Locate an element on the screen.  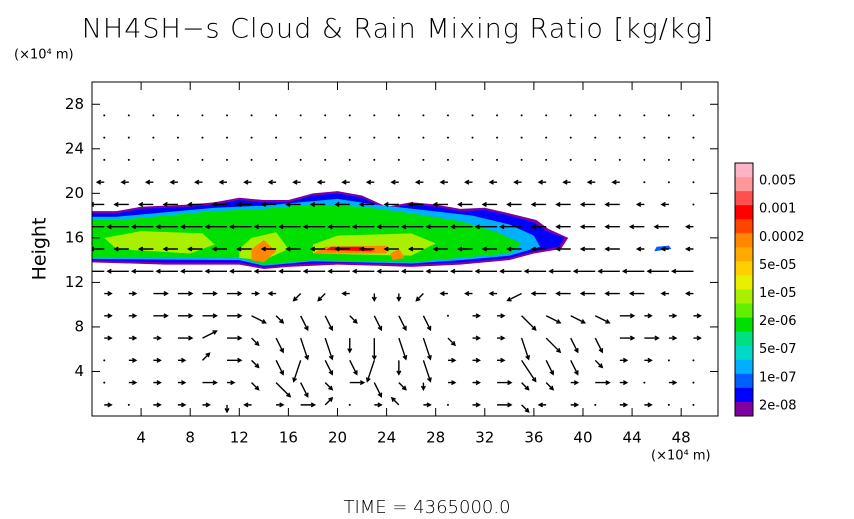
contour-region is located at coordinates (159, 242).